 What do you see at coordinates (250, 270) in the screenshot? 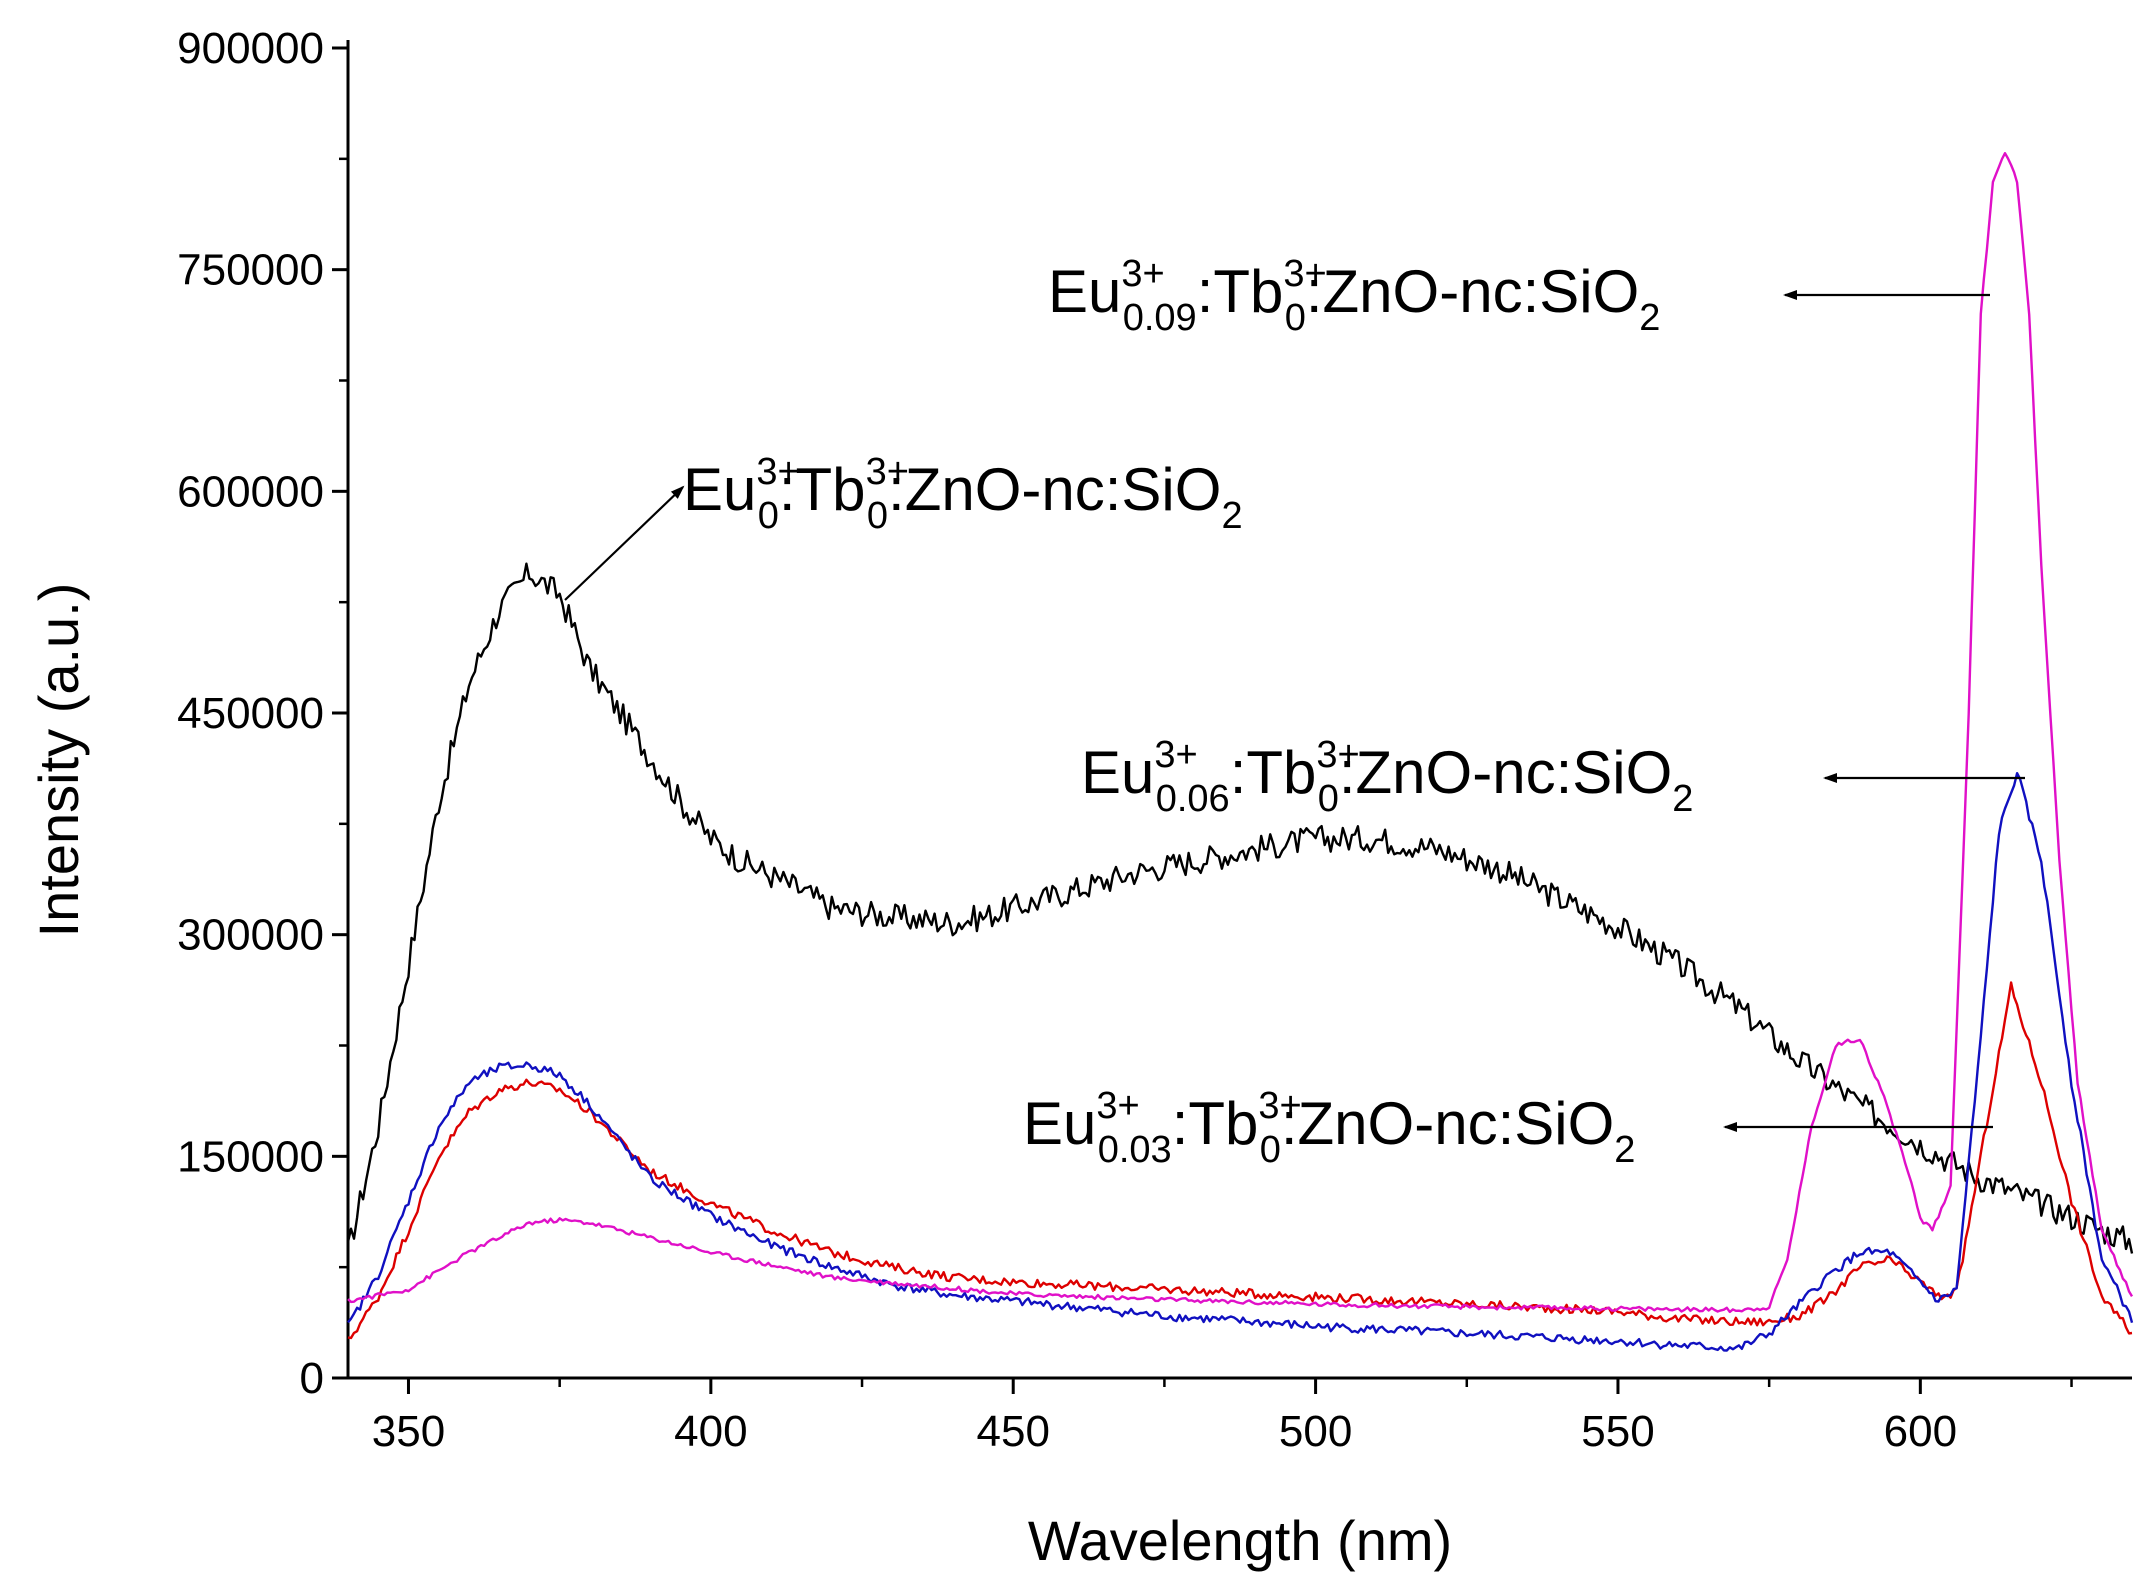
I see `y-tick-label: 750000` at bounding box center [250, 270].